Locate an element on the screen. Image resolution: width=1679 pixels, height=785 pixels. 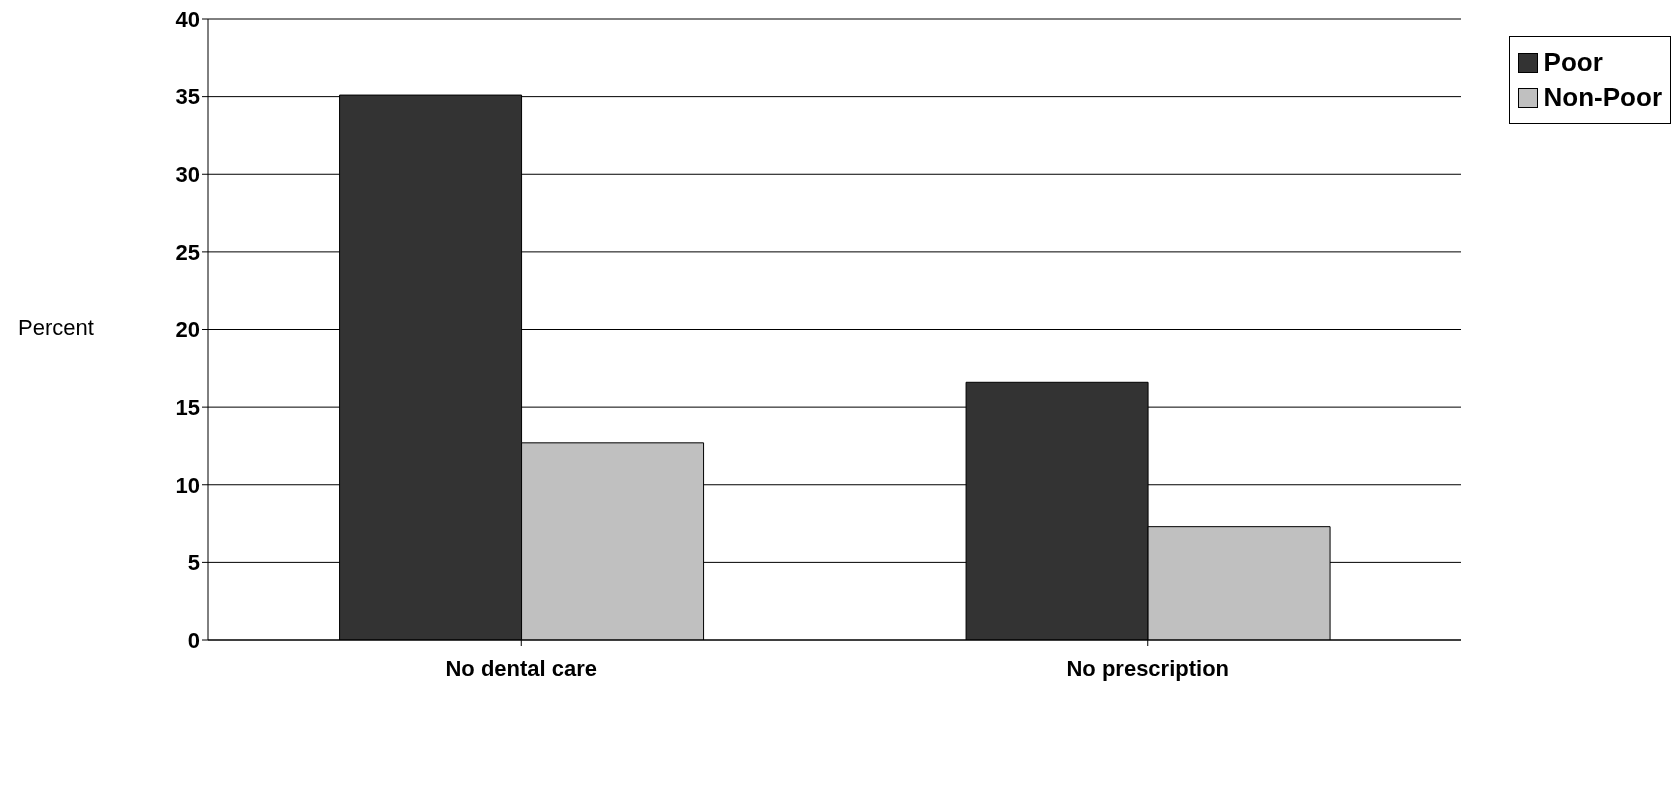
x-tick-label: No prescription is located at coordinates (1148, 668).